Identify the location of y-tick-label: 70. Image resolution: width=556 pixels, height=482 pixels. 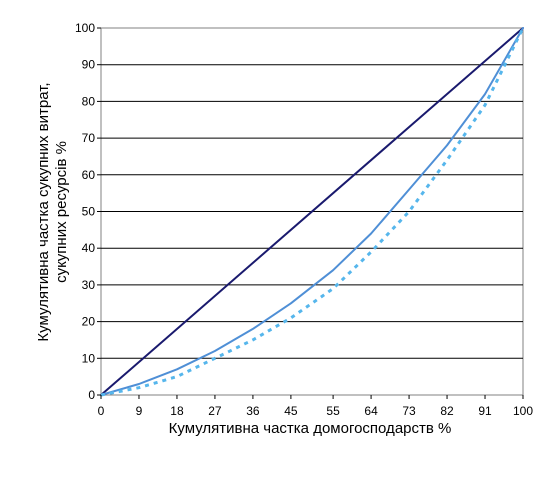
(89, 138).